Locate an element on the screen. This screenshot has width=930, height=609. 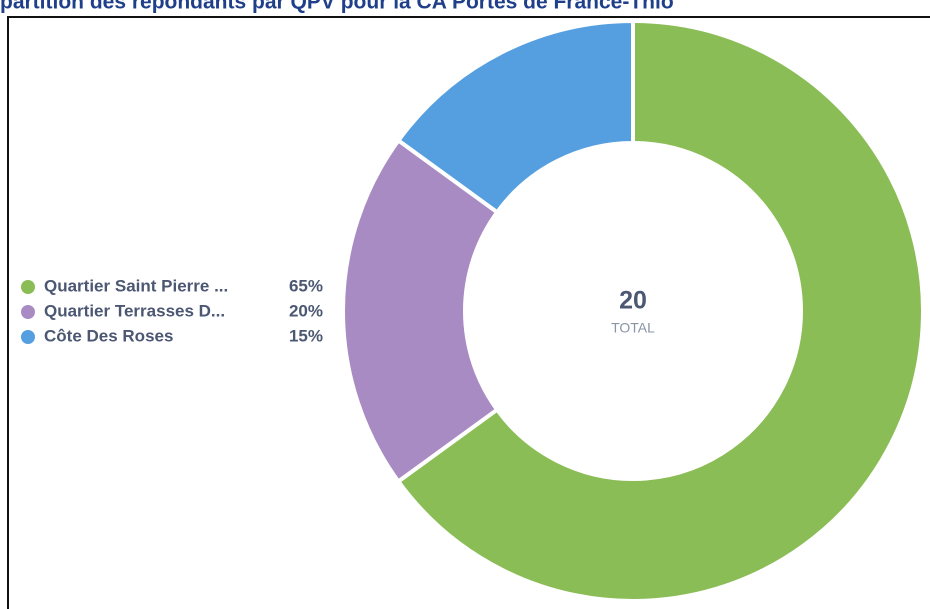
legend-label: Côte Des Roses is located at coordinates (108, 335).